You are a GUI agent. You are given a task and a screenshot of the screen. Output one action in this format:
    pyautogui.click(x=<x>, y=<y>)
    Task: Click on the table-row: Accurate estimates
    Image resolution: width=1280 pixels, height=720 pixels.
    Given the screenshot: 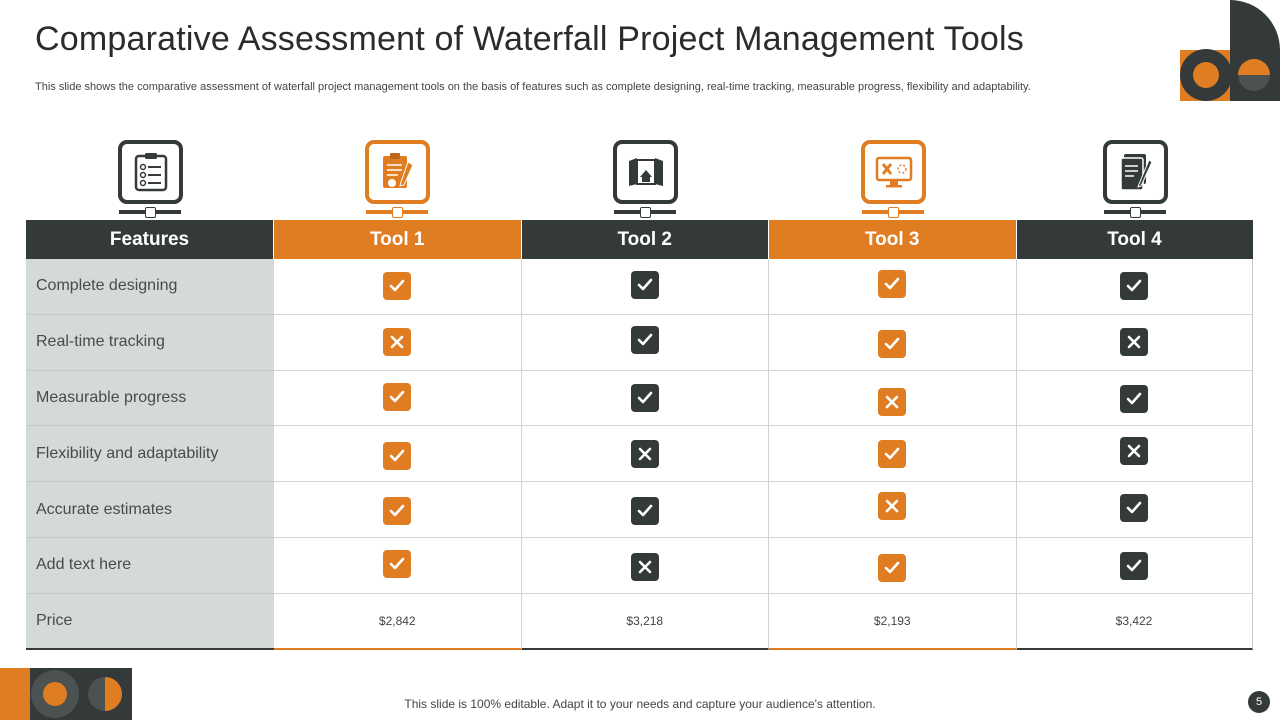 What is the action you would take?
    pyautogui.click(x=640, y=510)
    